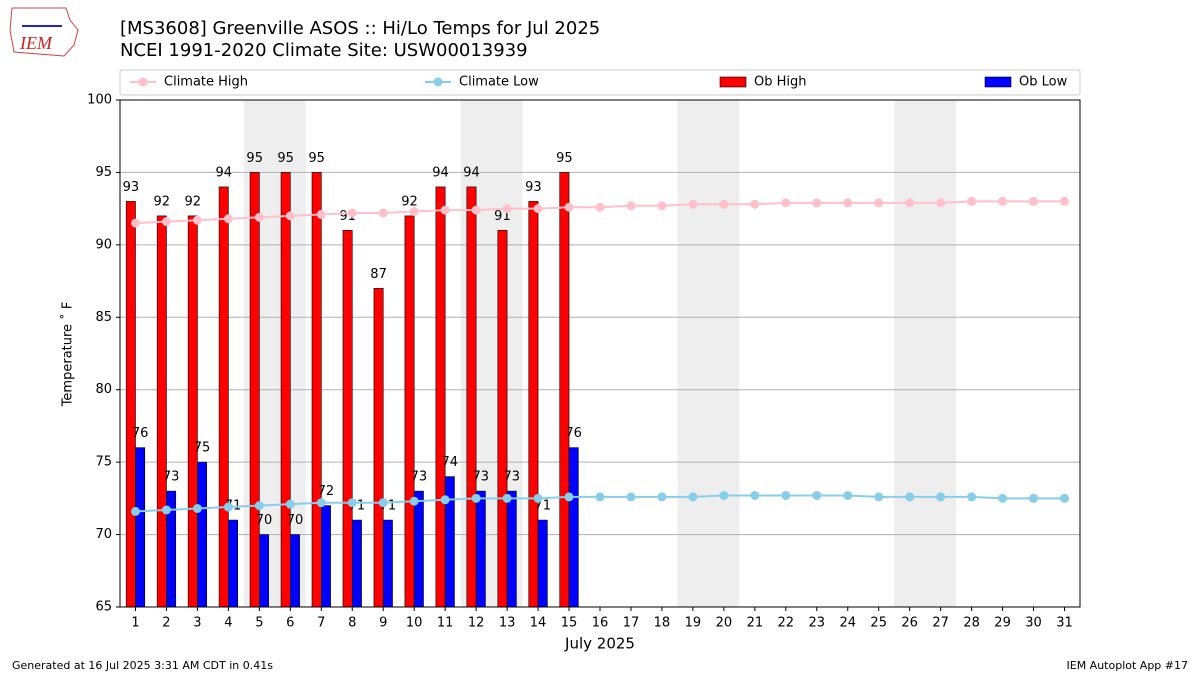 This screenshot has width=1200, height=675. I want to click on x-tick-label: 8, so click(352, 623).